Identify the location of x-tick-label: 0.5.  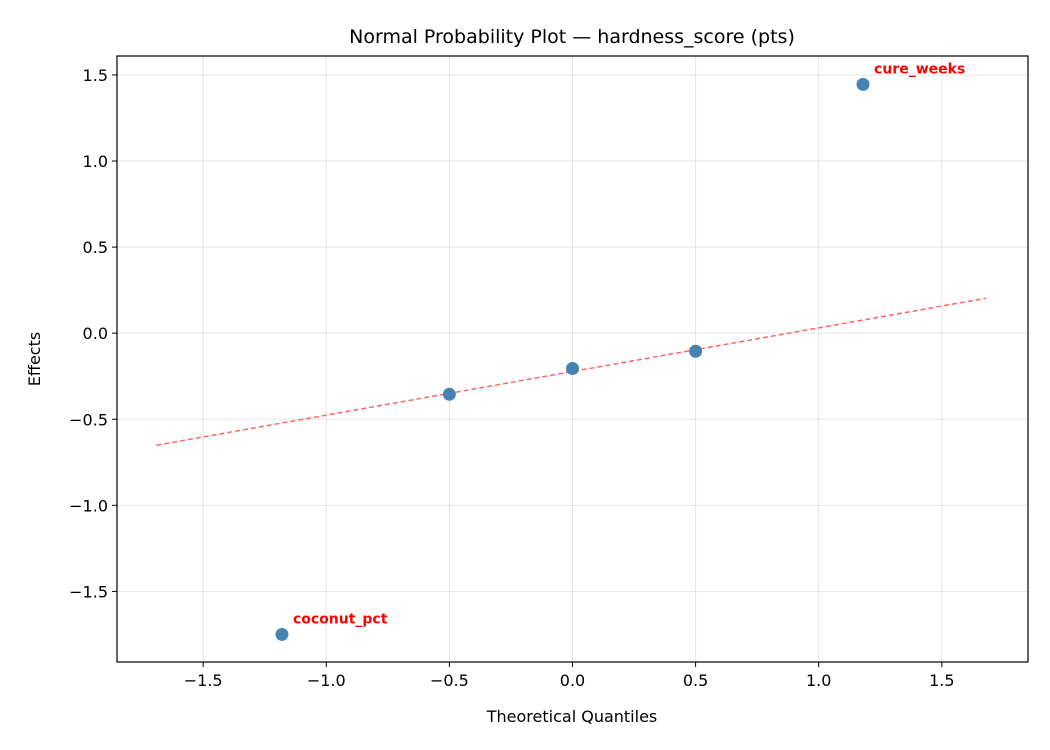
(695, 680).